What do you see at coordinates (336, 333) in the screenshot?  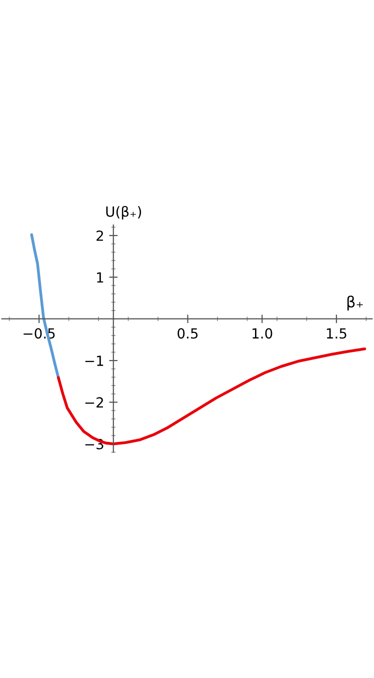 I see `x-tick-label: 1.5` at bounding box center [336, 333].